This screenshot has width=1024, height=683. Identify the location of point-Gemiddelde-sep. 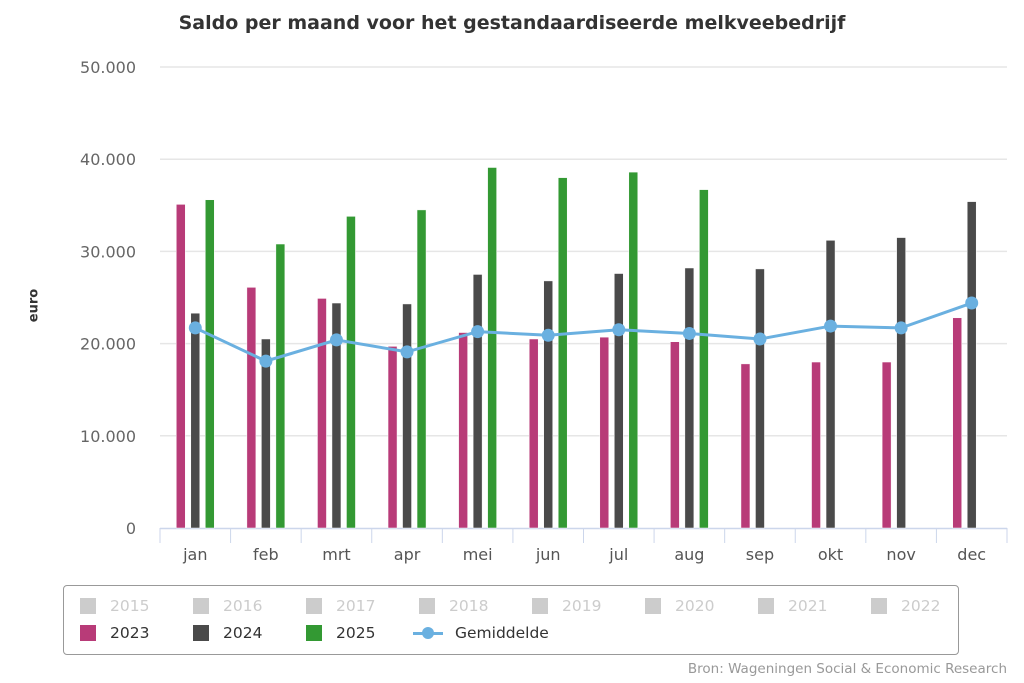
(760, 339).